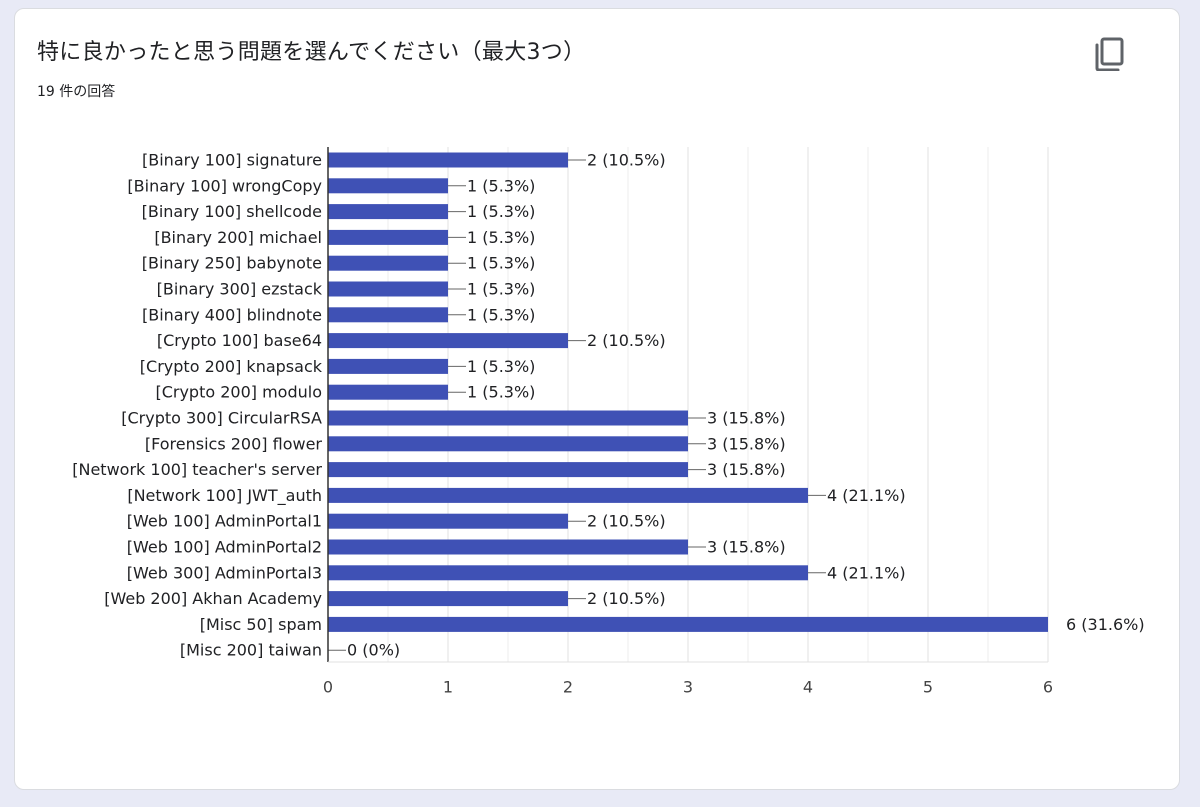 The width and height of the screenshot is (1200, 807). I want to click on category-label: [Web 200] Akhan Academy, so click(213, 598).